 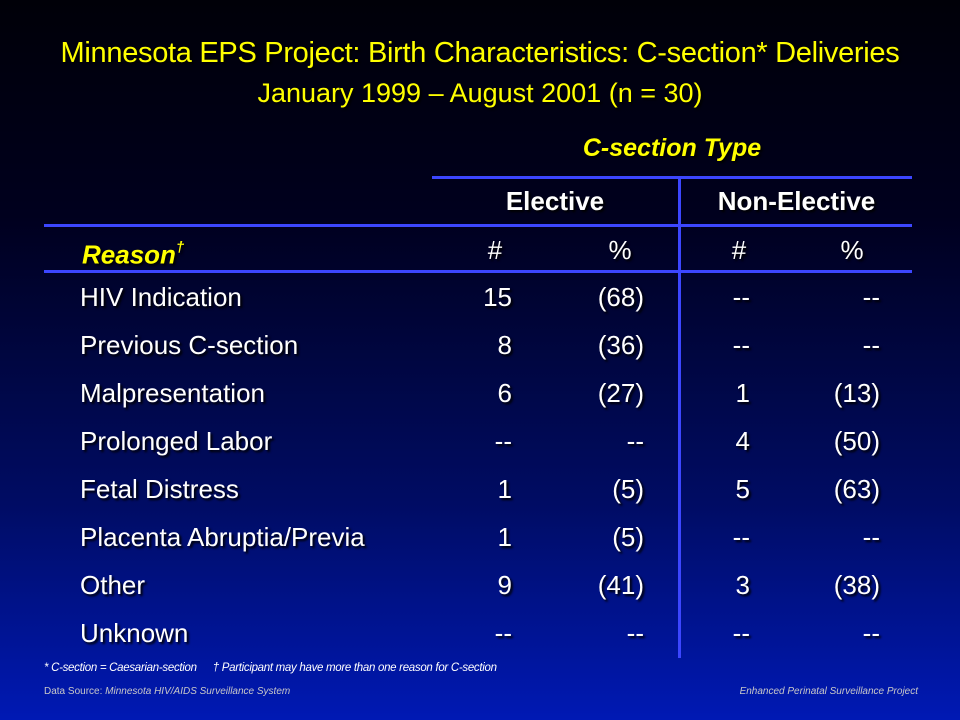 I want to click on row-reason: Unknown, so click(x=134, y=633).